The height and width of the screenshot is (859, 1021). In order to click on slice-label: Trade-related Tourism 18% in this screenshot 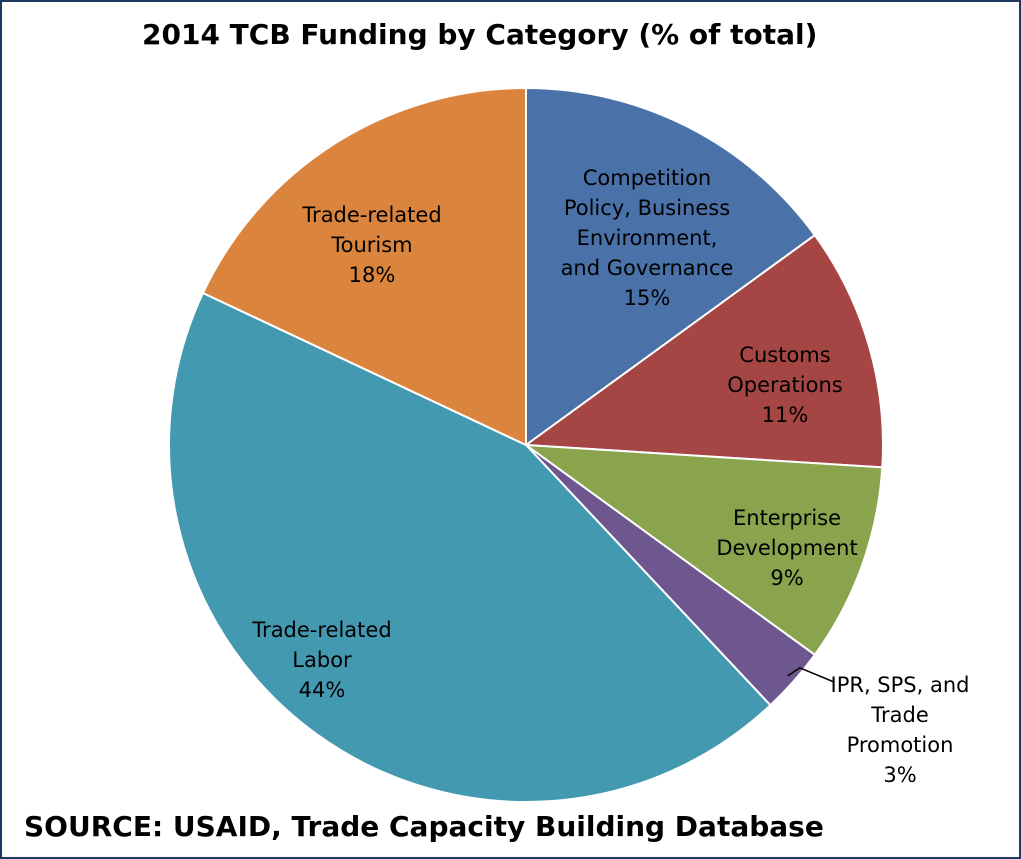, I will do `click(372, 245)`.